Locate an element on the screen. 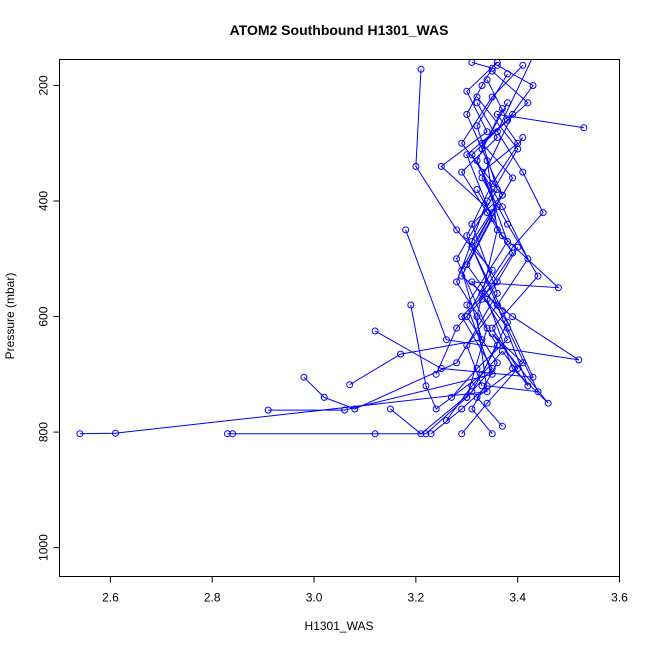 Image resolution: width=650 pixels, height=650 pixels. y-axis-label: Pressure (mbar) is located at coordinates (10, 316).